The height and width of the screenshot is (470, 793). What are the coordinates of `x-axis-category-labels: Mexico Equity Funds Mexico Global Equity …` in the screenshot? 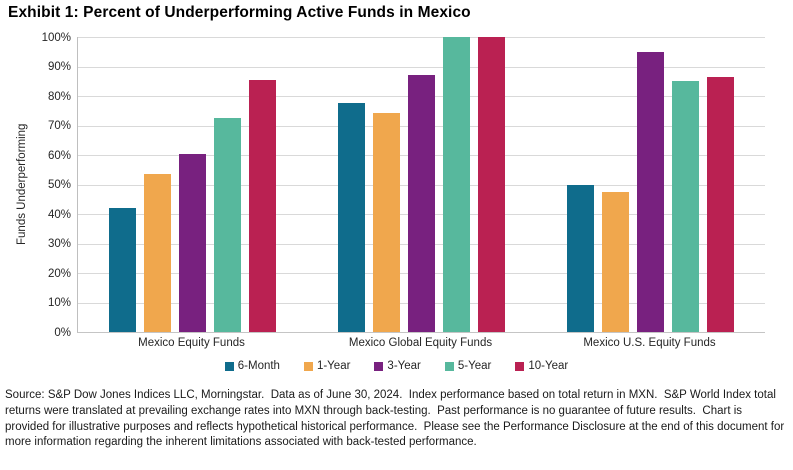 It's located at (420, 343).